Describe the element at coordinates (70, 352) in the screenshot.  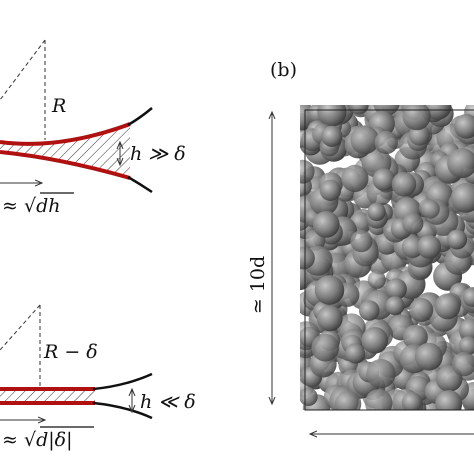
I see `radius-label: R − δ` at that location.